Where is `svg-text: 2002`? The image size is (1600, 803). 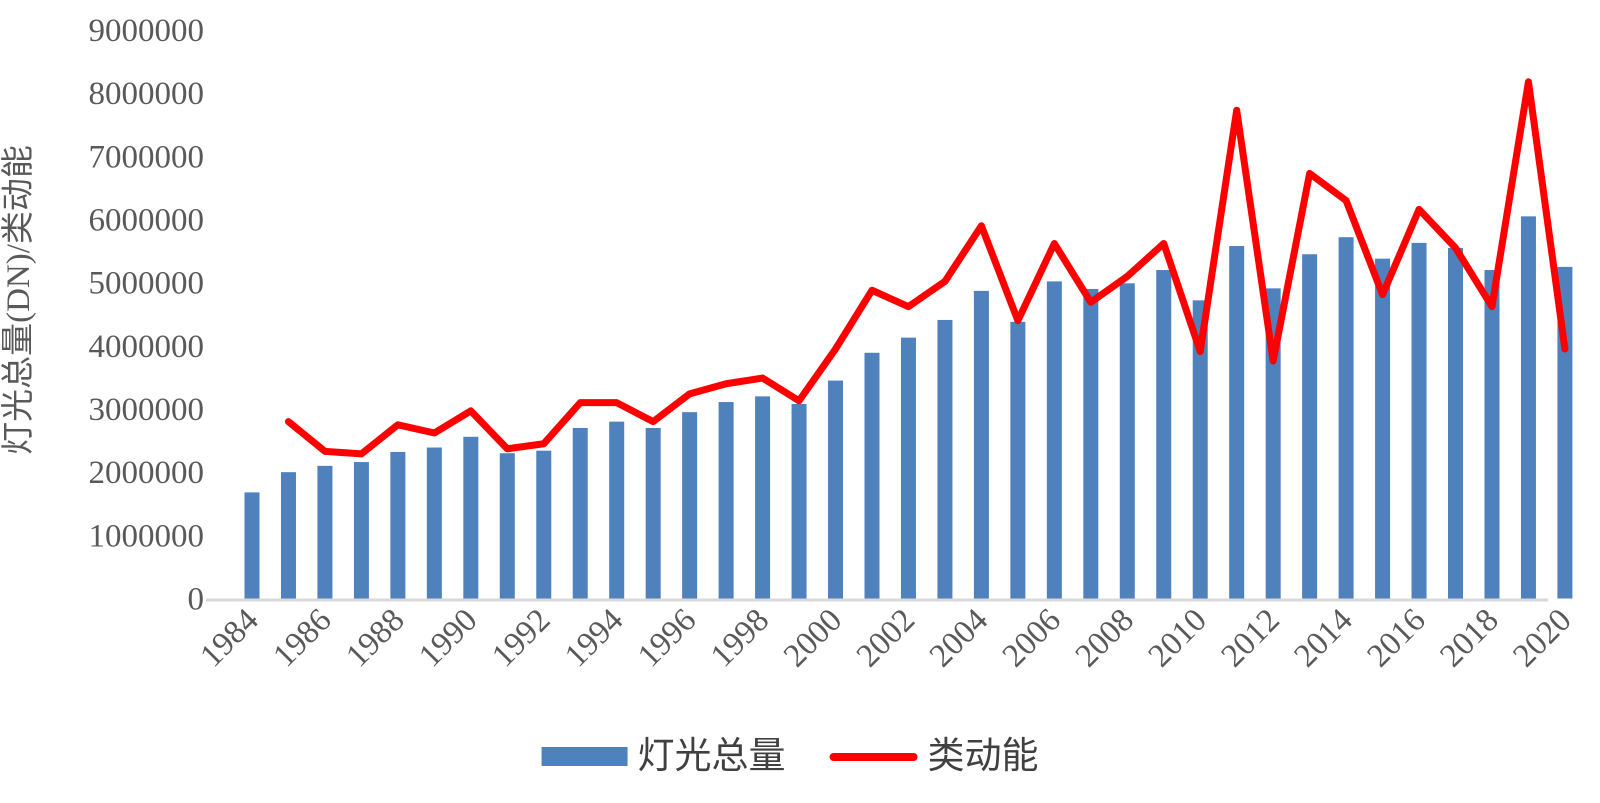
svg-text: 2002 is located at coordinates (886, 638).